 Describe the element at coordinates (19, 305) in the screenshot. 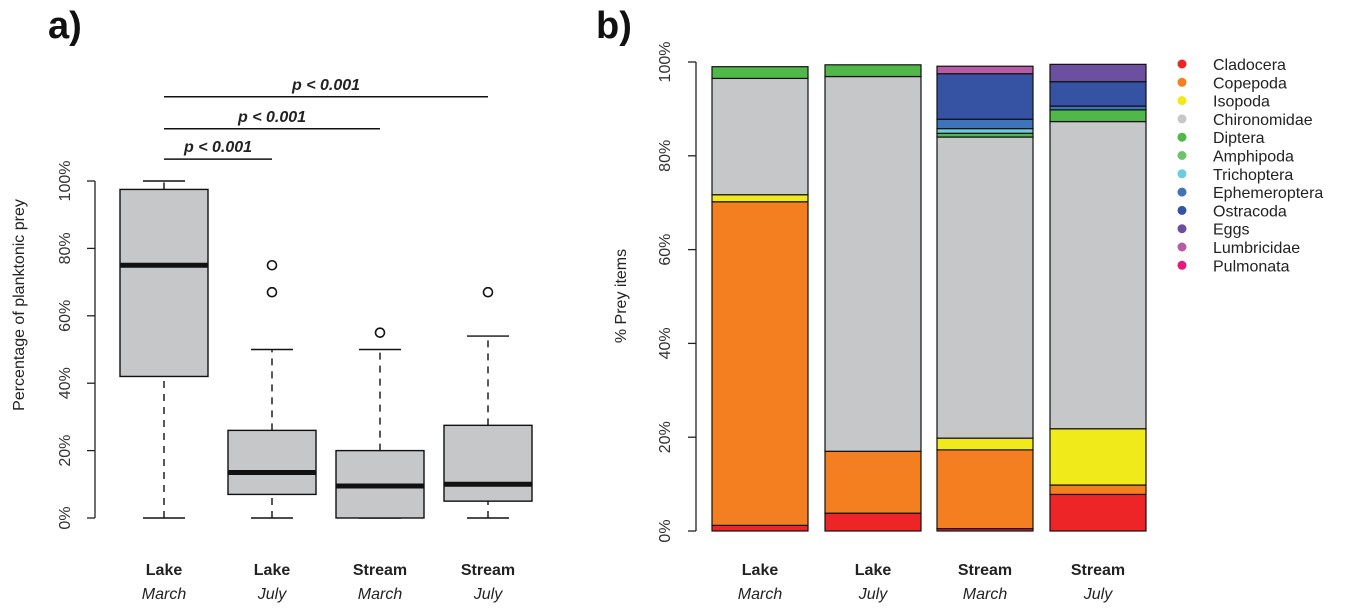

I see `panel-a-y-axis-label: Percentage of planktonic prey` at that location.